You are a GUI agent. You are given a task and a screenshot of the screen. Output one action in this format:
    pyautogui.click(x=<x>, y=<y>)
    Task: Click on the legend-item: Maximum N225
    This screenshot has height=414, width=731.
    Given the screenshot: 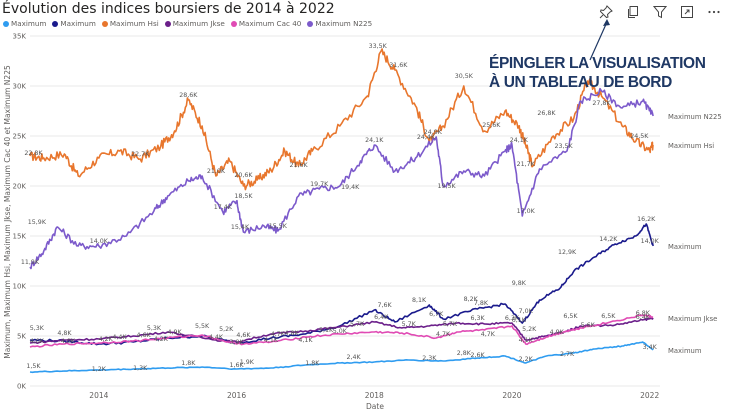 What is the action you would take?
    pyautogui.click(x=339, y=23)
    